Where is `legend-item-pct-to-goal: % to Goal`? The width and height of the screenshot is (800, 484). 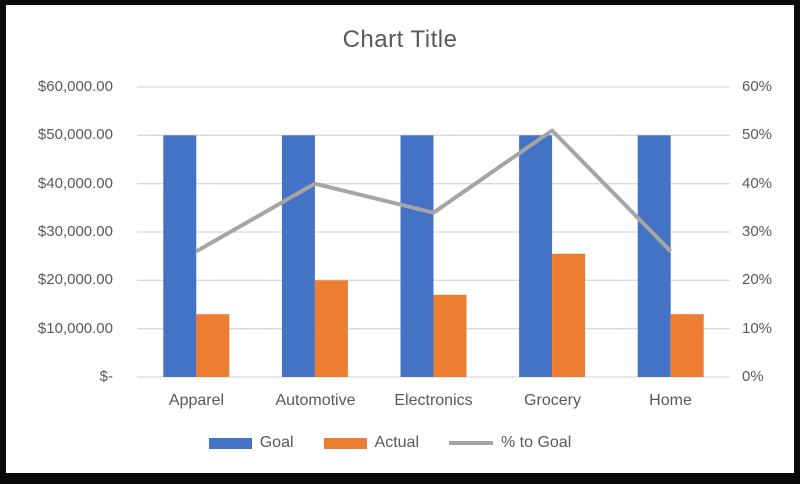
legend-item-pct-to-goal: % to Goal is located at coordinates (510, 443).